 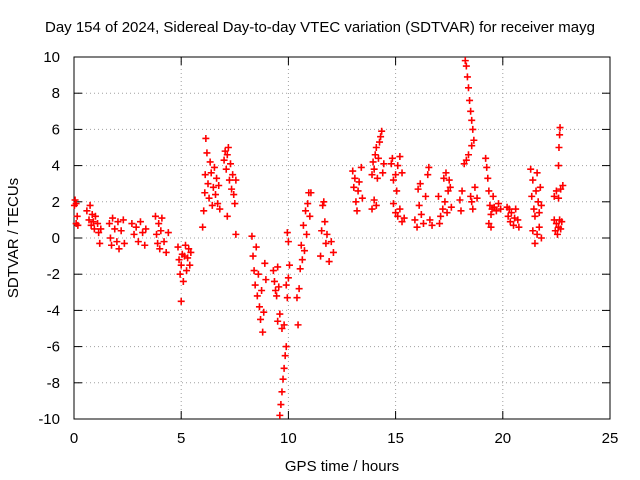 What do you see at coordinates (49, 419) in the screenshot?
I see `y-tick-label: -10` at bounding box center [49, 419].